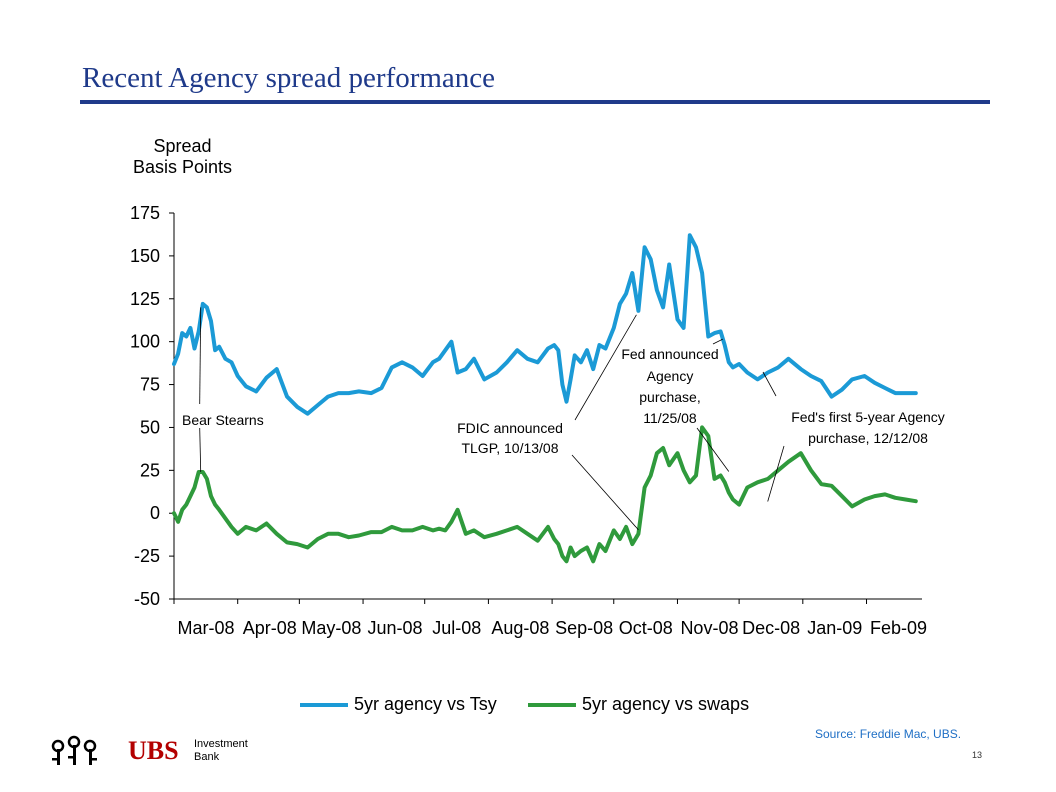 This screenshot has width=1056, height=792. I want to click on x-tick-label: Jan-09, so click(834, 628).